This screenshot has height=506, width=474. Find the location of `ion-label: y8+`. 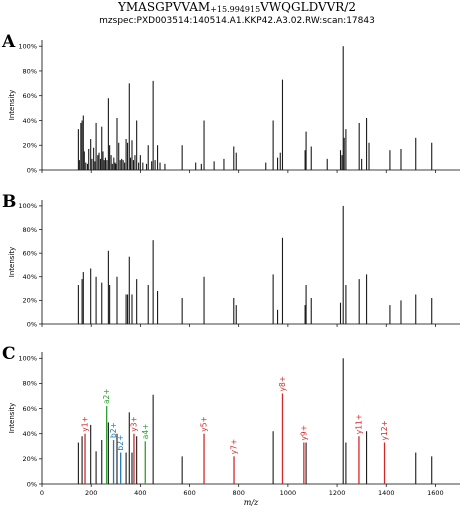

ion-label: y8+ is located at coordinates (282, 384).